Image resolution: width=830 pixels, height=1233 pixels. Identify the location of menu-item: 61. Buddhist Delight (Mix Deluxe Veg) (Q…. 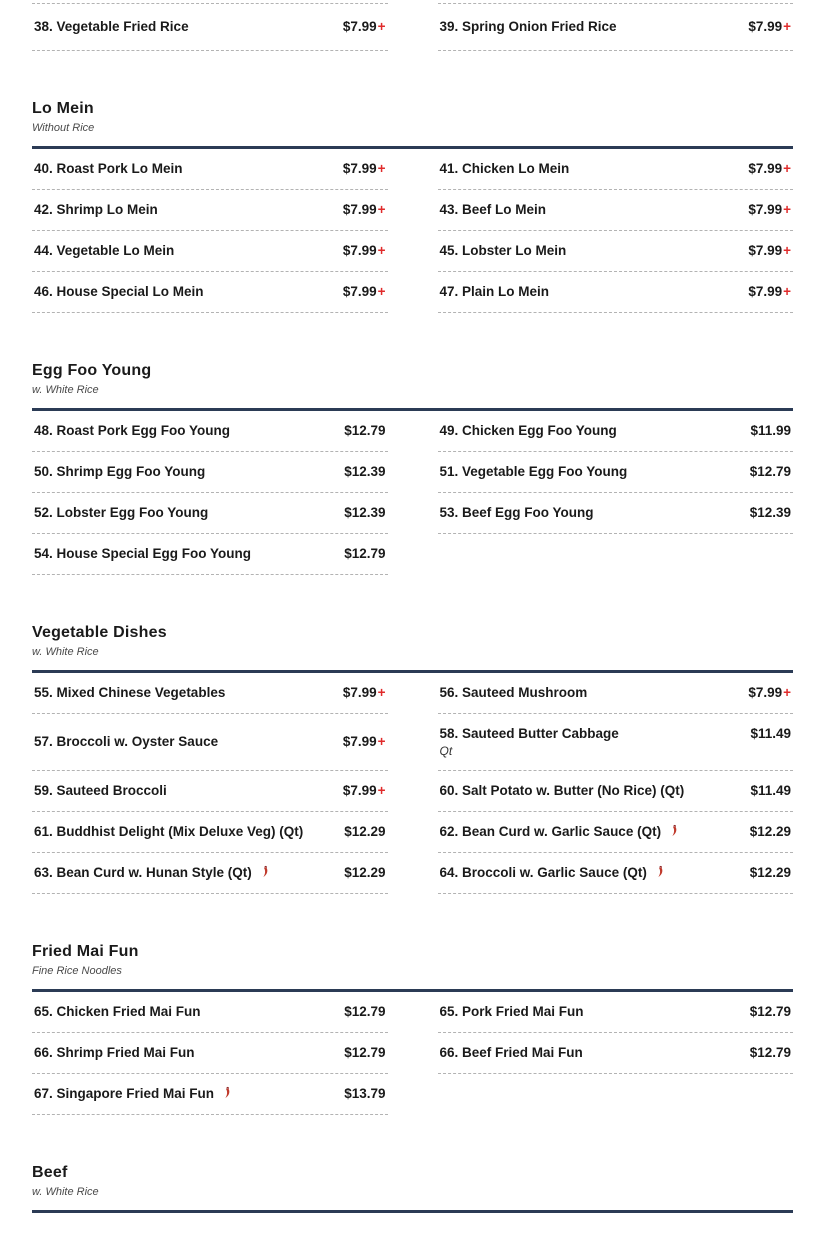
(210, 832).